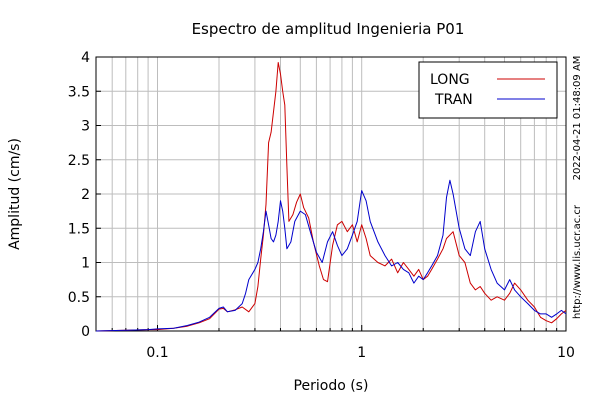 This screenshot has height=400, width=600. I want to click on legend: LONG TRAN, so click(488, 90).